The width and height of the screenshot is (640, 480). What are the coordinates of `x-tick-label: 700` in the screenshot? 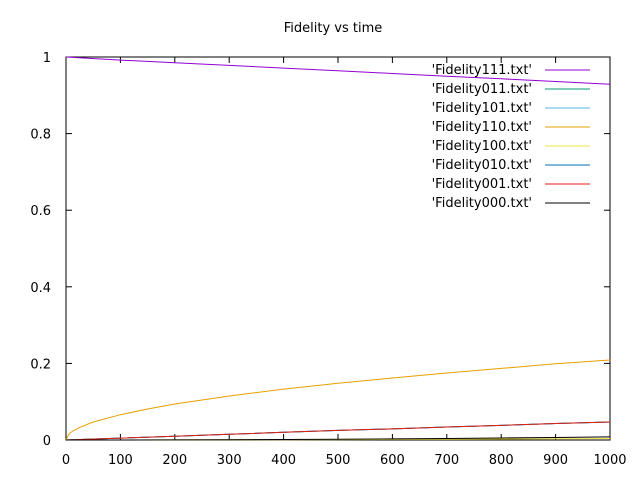 It's located at (446, 460).